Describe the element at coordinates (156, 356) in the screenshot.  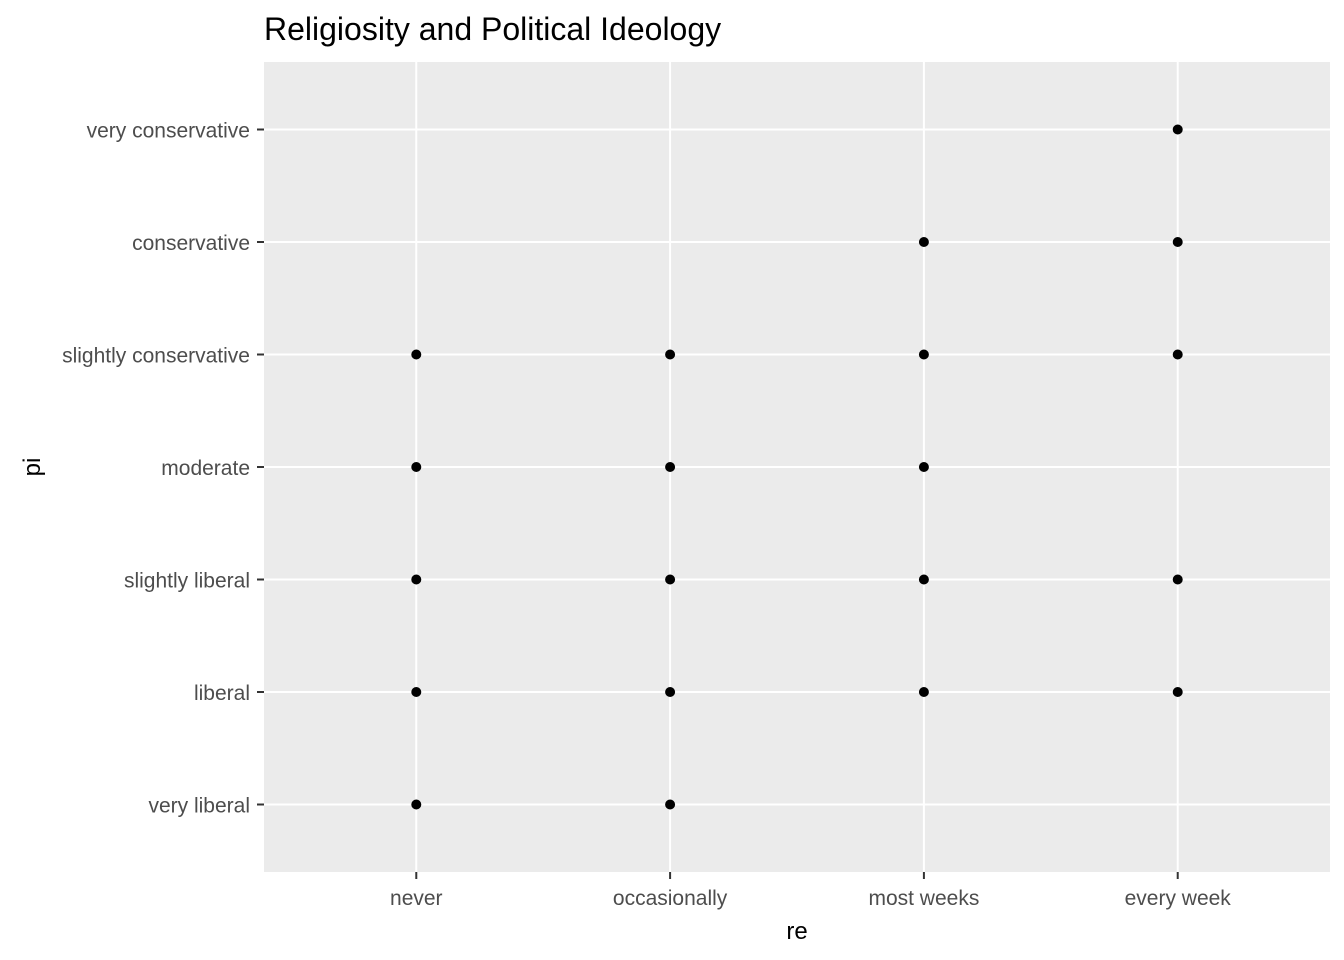
I see `y-tick-label: slightly conservative` at that location.